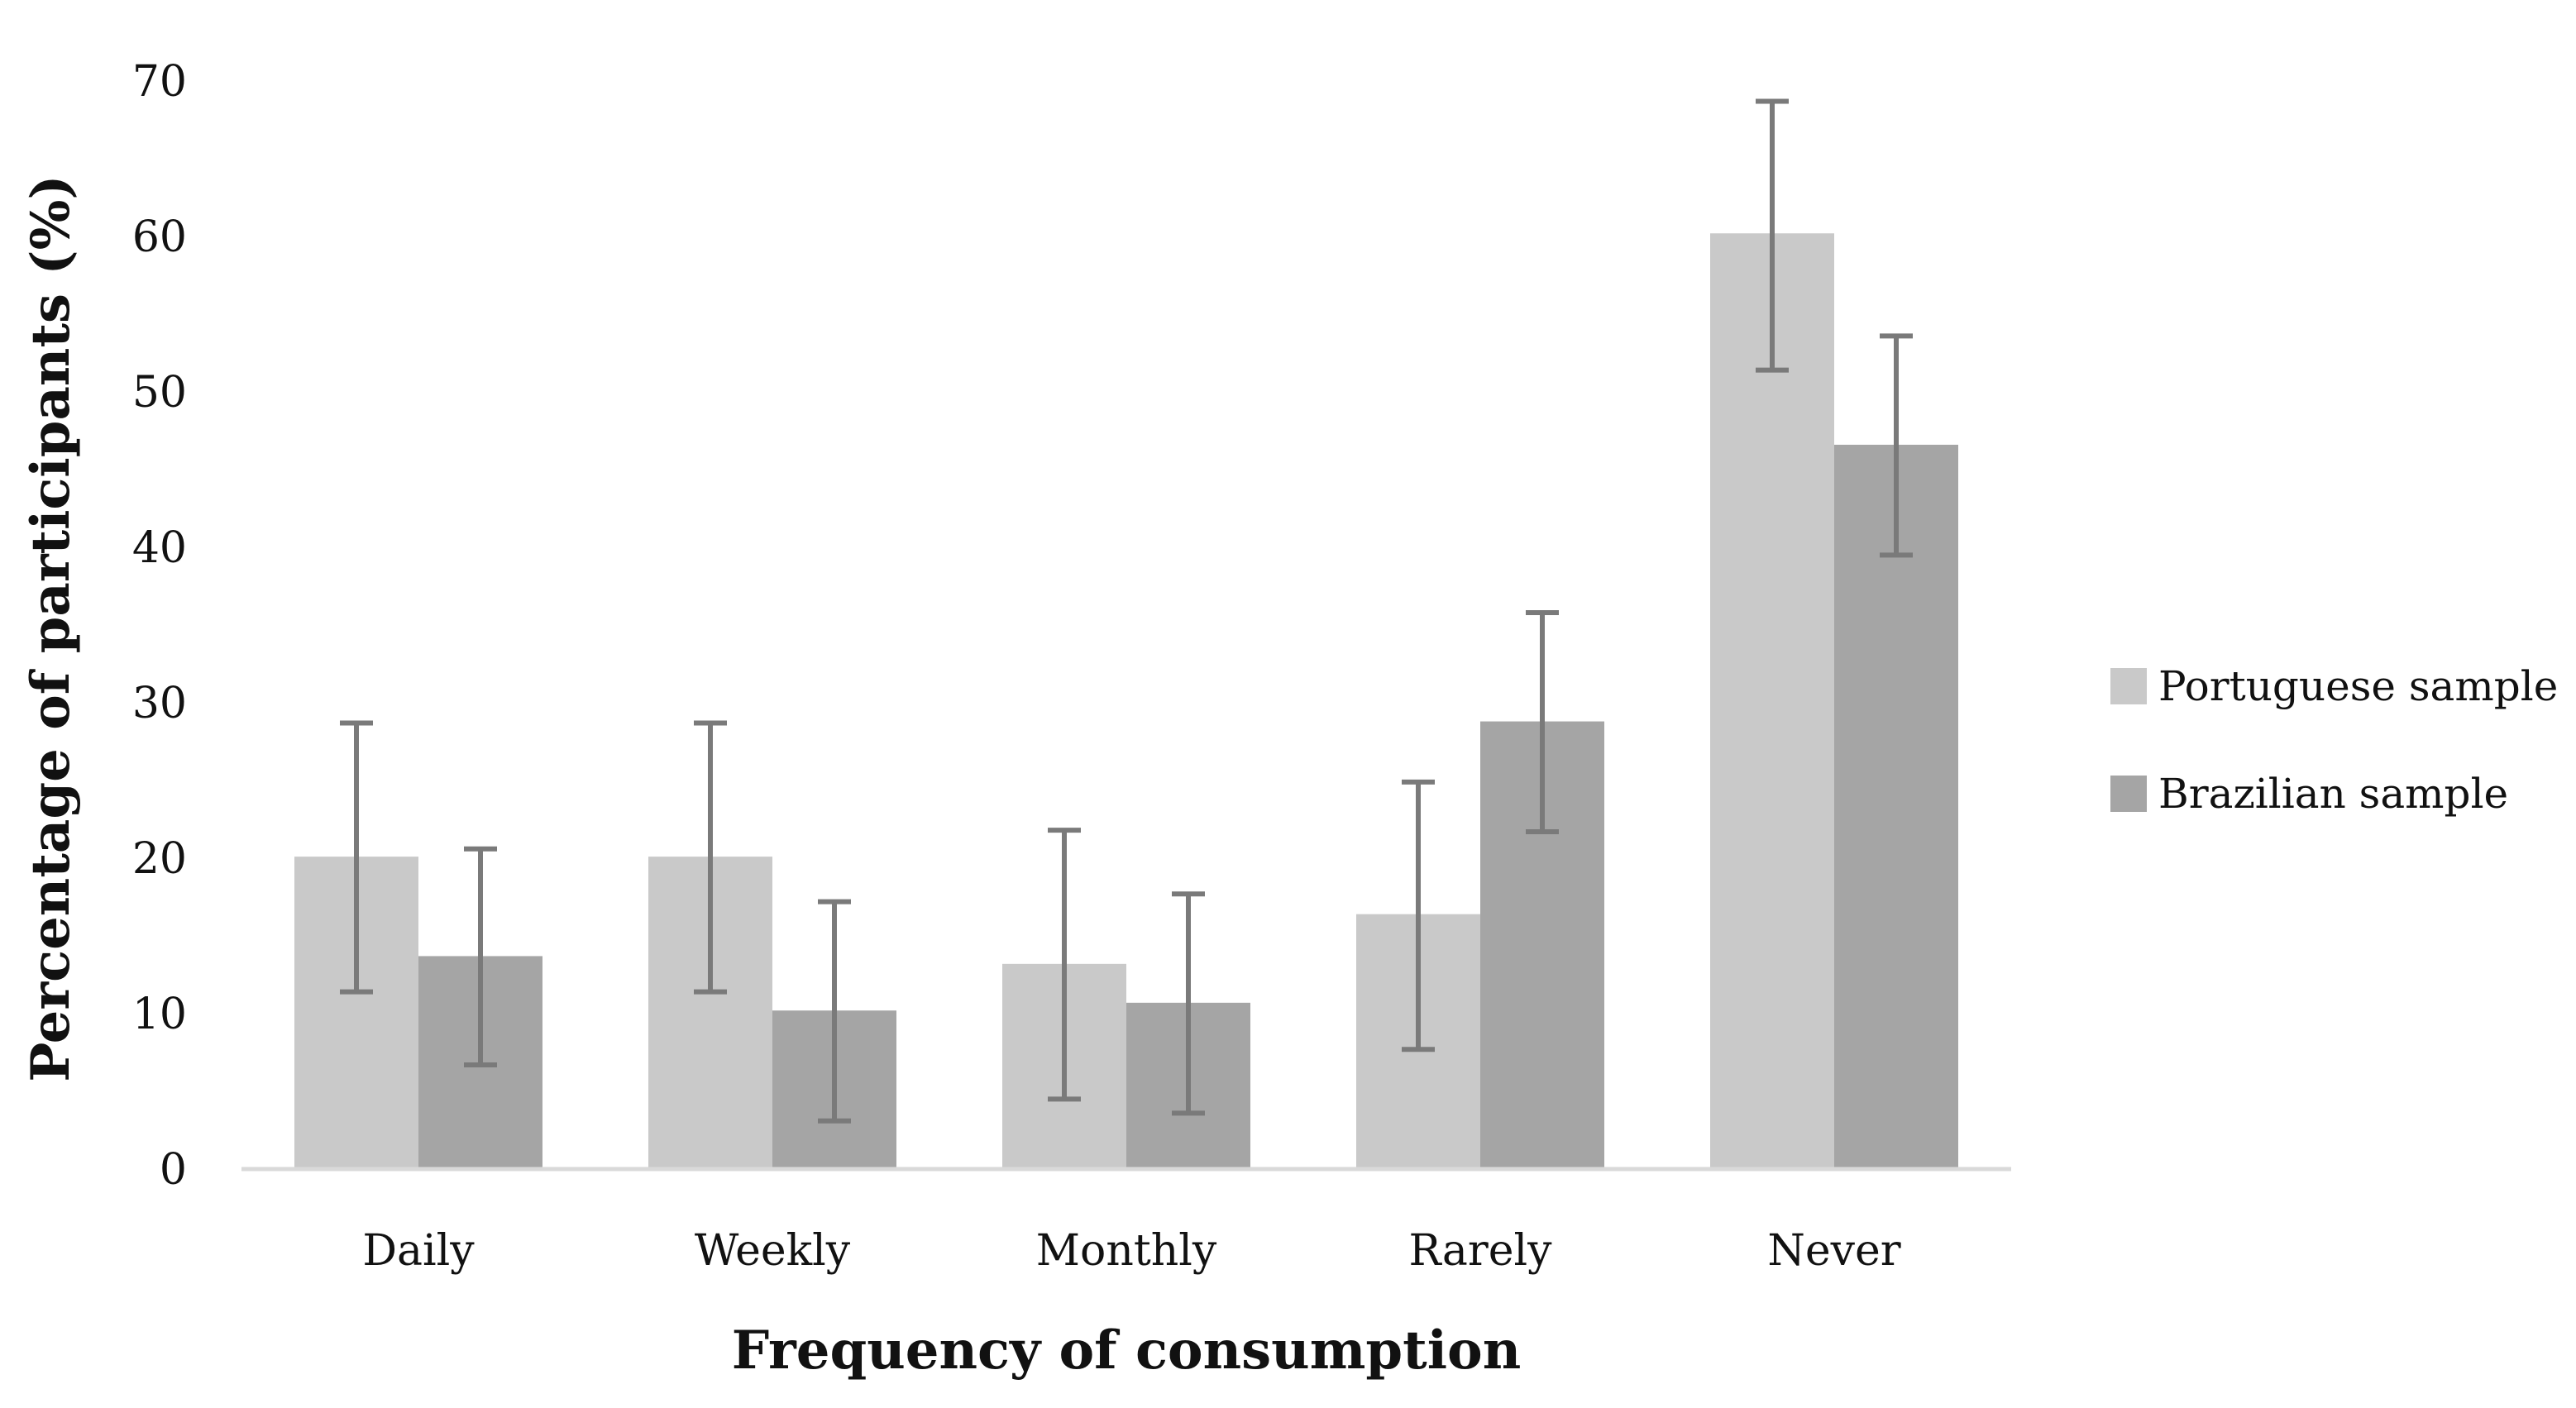 The image size is (2576, 1408). Describe the element at coordinates (1833, 1251) in the screenshot. I see `x-tick-label: Never` at that location.